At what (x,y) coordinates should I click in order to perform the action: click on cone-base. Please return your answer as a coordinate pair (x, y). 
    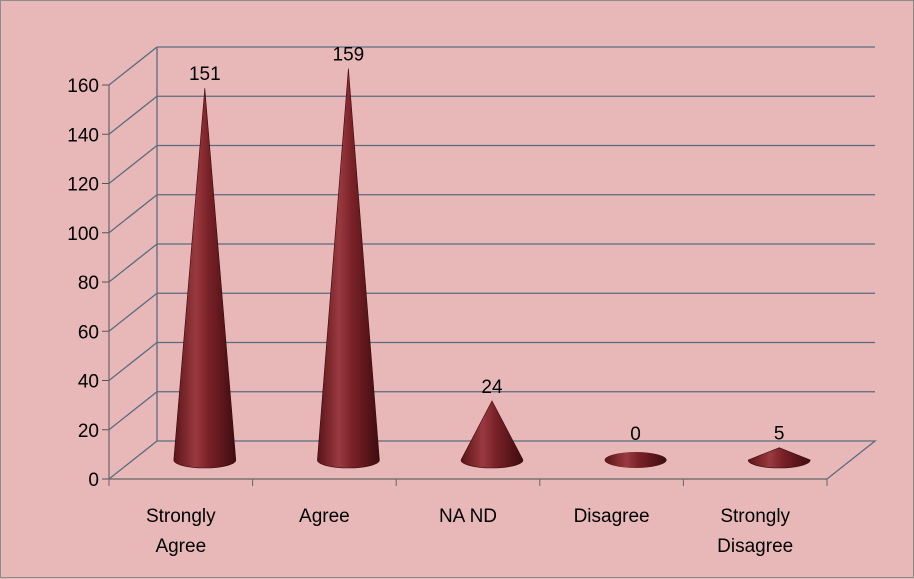
    Looking at the image, I should click on (635, 460).